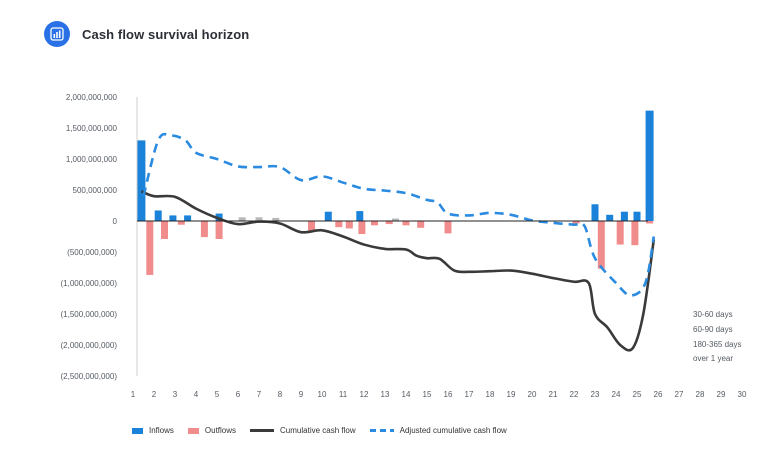  What do you see at coordinates (301, 394) in the screenshot?
I see `x-tick-label: 9` at bounding box center [301, 394].